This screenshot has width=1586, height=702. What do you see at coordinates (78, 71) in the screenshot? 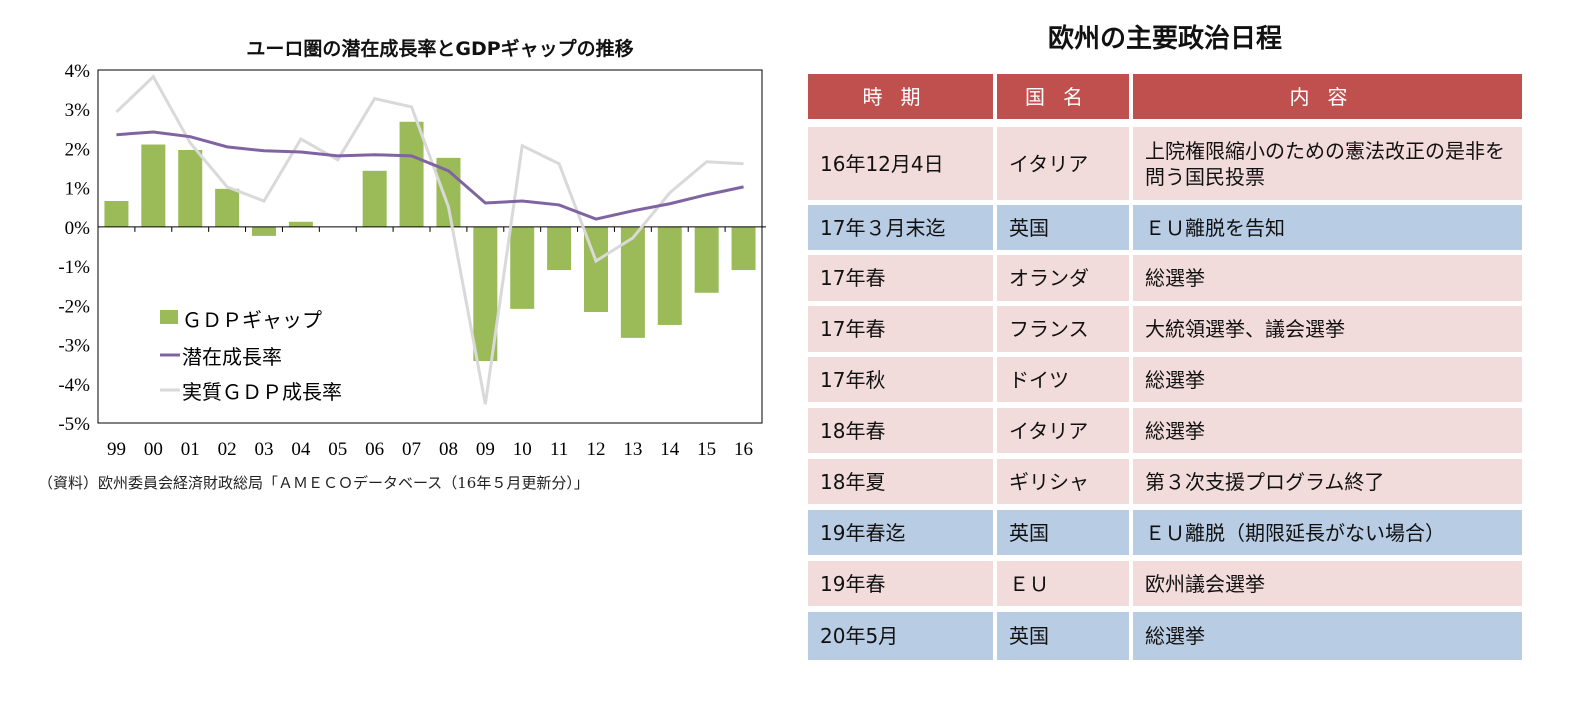
I see `y-tick-label: 4%` at bounding box center [78, 71].